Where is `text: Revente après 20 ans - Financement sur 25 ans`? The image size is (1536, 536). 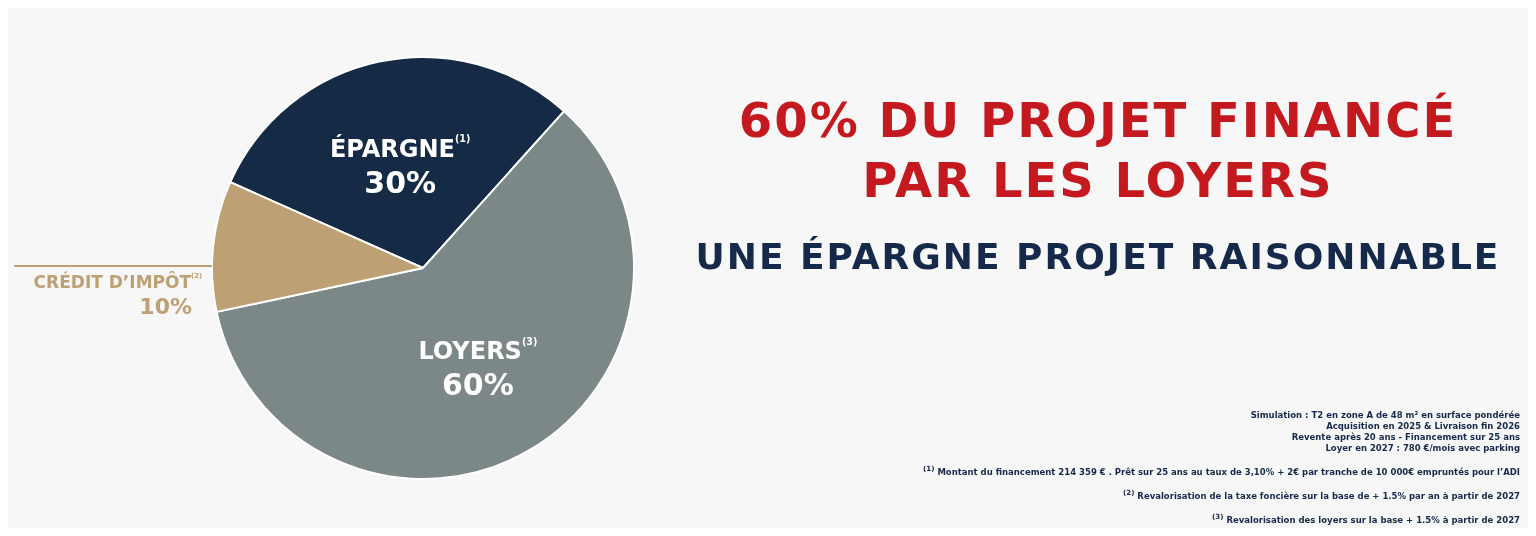
text: Revente après 20 ans - Financement sur 25 ans is located at coordinates (1405, 438).